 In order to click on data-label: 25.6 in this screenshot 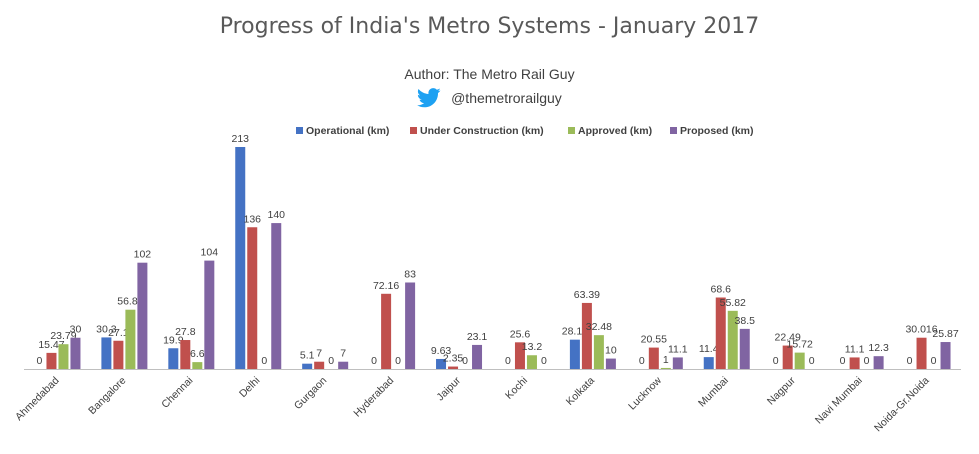, I will do `click(520, 334)`.